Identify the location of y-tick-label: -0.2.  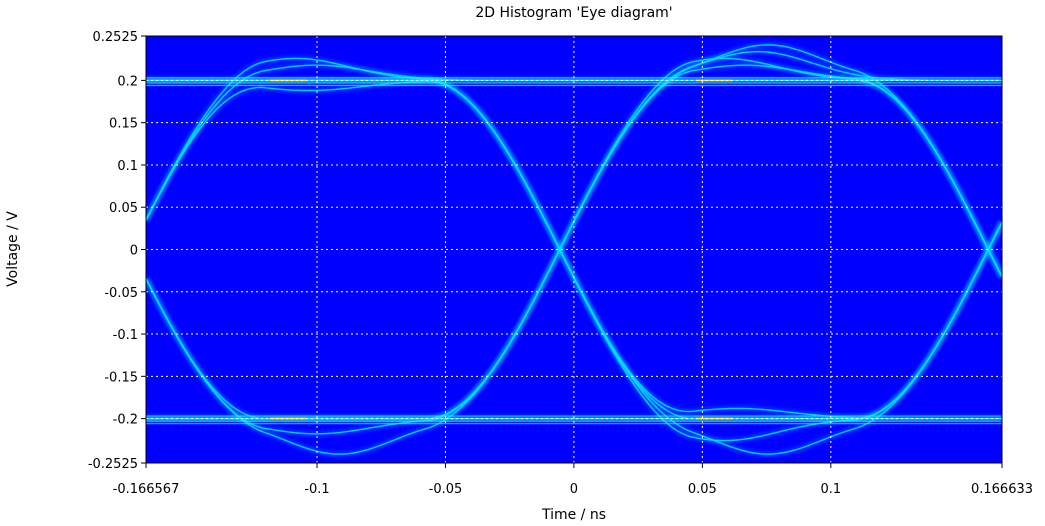
(125, 420).